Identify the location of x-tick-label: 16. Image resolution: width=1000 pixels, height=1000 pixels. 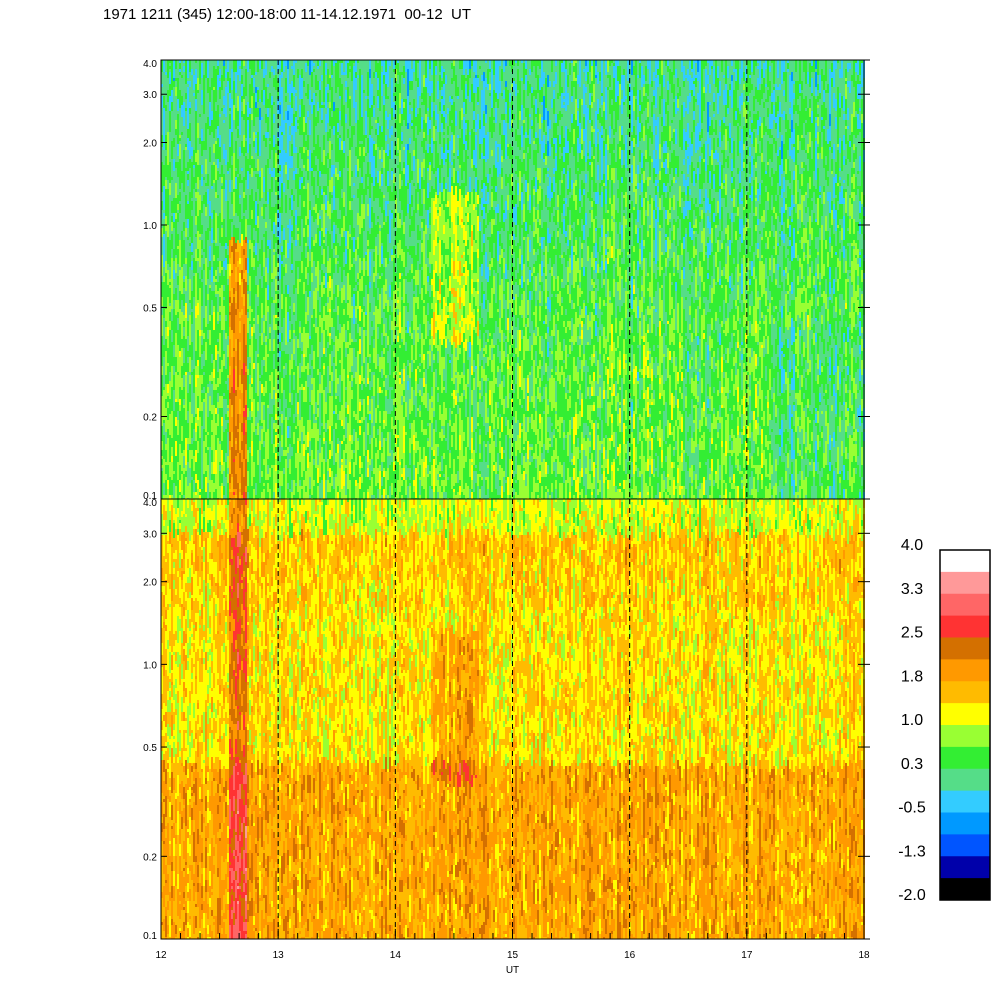
(630, 955).